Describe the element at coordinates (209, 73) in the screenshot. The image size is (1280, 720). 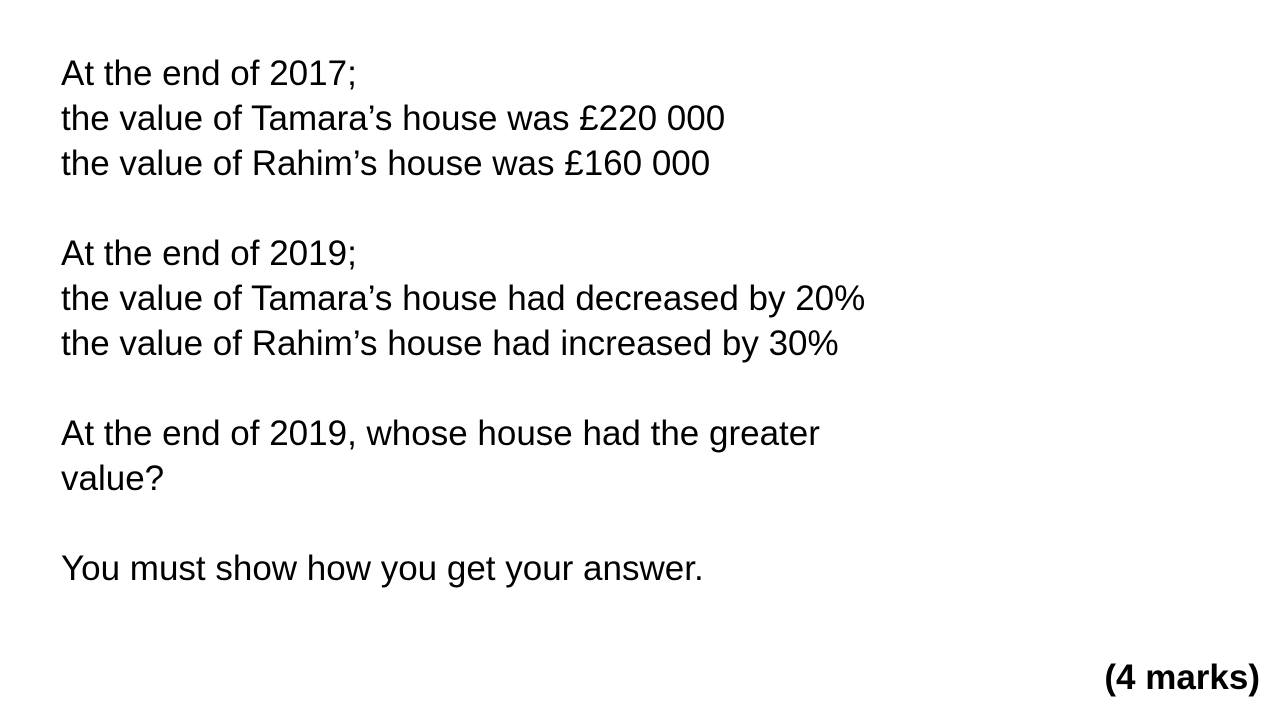
I see `block-2017-heading: At the end of 2017;` at that location.